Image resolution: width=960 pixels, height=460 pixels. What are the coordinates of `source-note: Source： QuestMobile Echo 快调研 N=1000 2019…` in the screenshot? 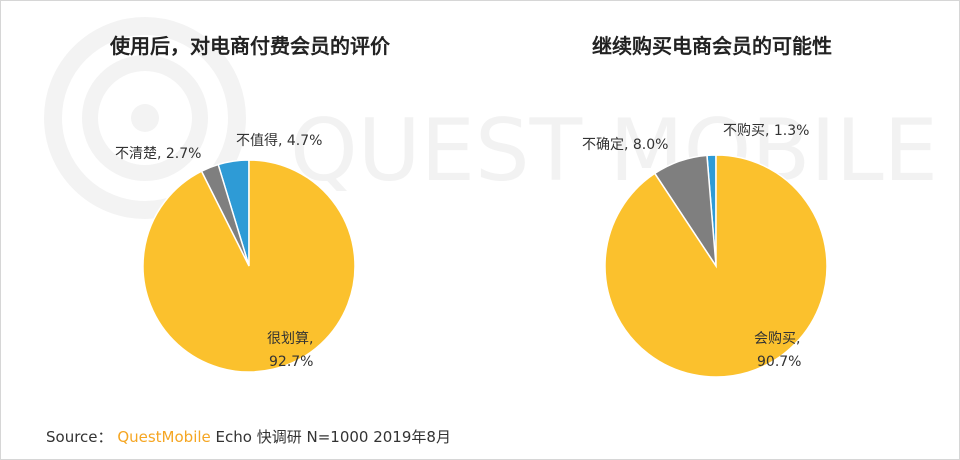 It's located at (248, 436).